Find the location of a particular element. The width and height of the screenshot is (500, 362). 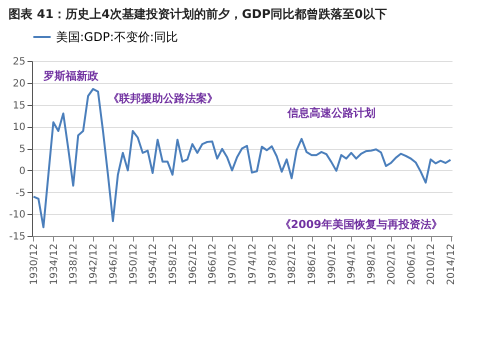

x-tick-label: 1934/12 is located at coordinates (54, 265).